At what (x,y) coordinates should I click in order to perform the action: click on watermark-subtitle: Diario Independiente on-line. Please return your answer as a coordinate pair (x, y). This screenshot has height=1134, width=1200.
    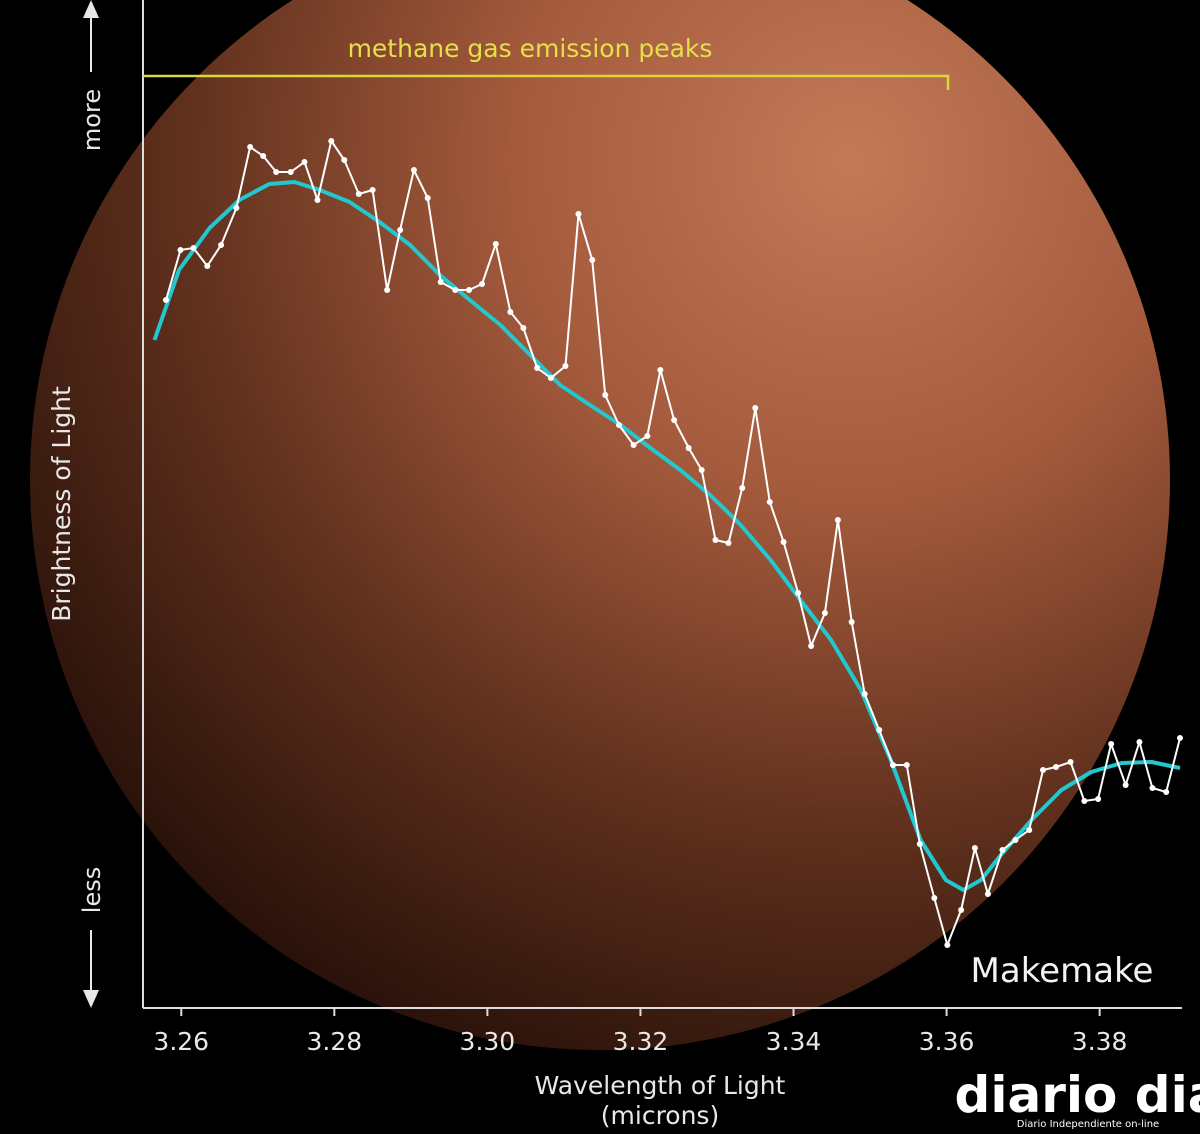
    Looking at the image, I should click on (1088, 1124).